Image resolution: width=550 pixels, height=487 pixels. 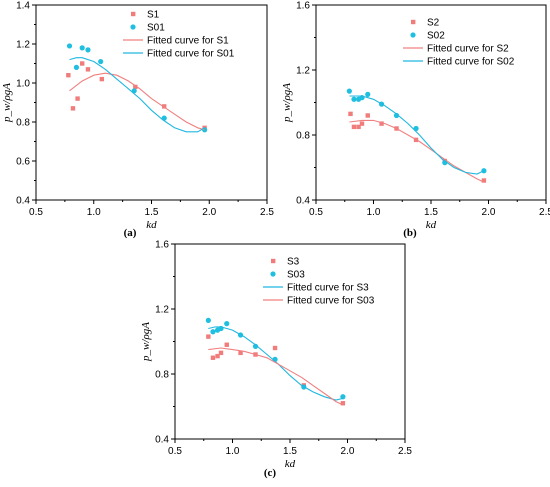 I want to click on legend-label: S01, so click(x=156, y=28).